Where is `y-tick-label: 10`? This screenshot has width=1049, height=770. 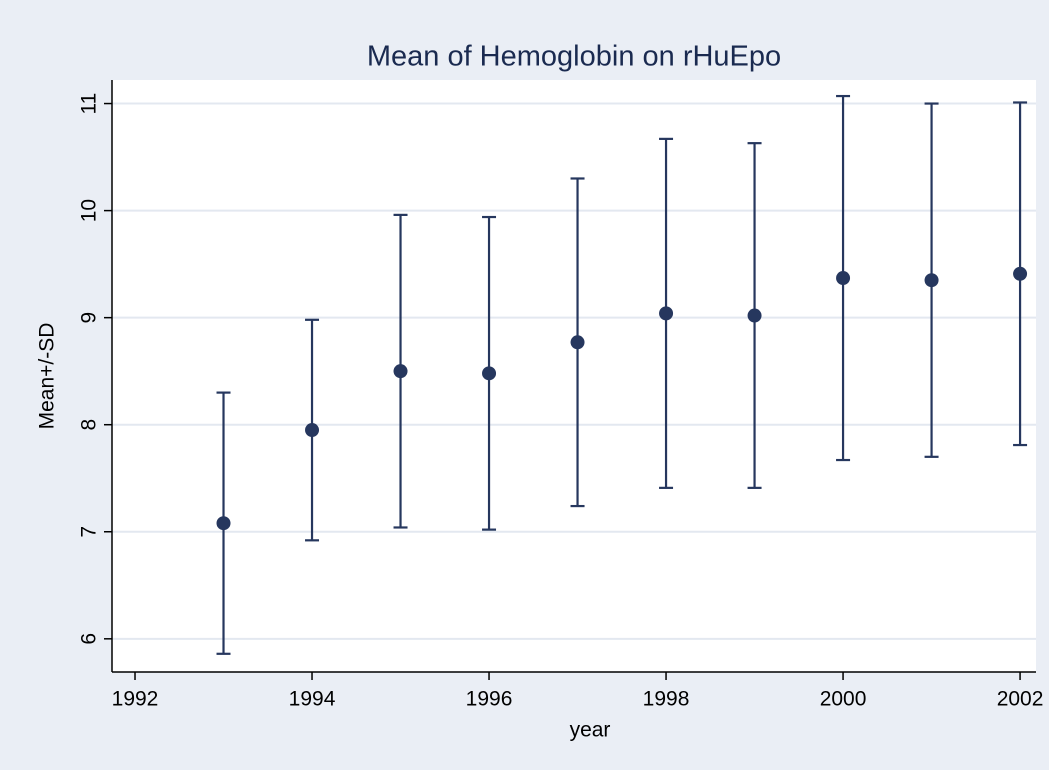 y-tick-label: 10 is located at coordinates (89, 210).